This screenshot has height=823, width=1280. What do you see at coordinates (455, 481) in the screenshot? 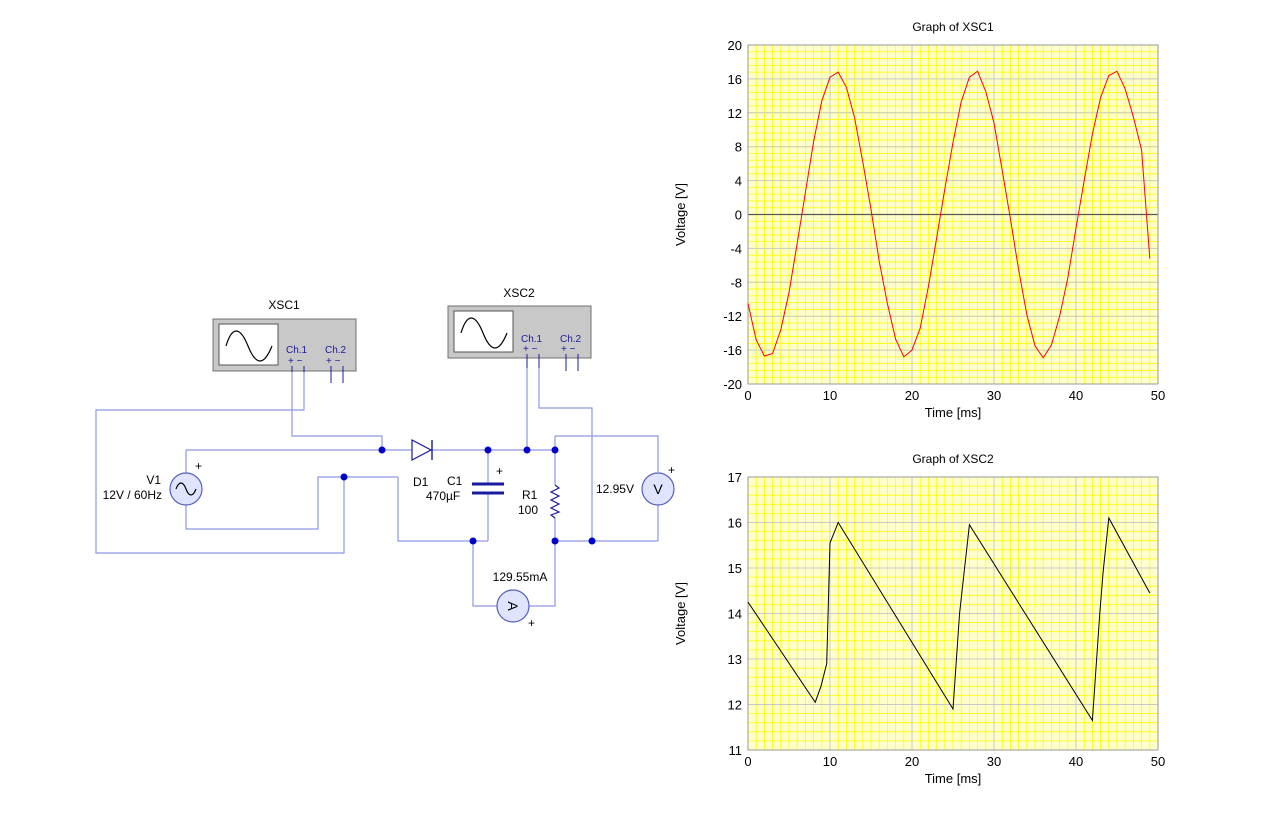
I see `c1-name: C1` at bounding box center [455, 481].